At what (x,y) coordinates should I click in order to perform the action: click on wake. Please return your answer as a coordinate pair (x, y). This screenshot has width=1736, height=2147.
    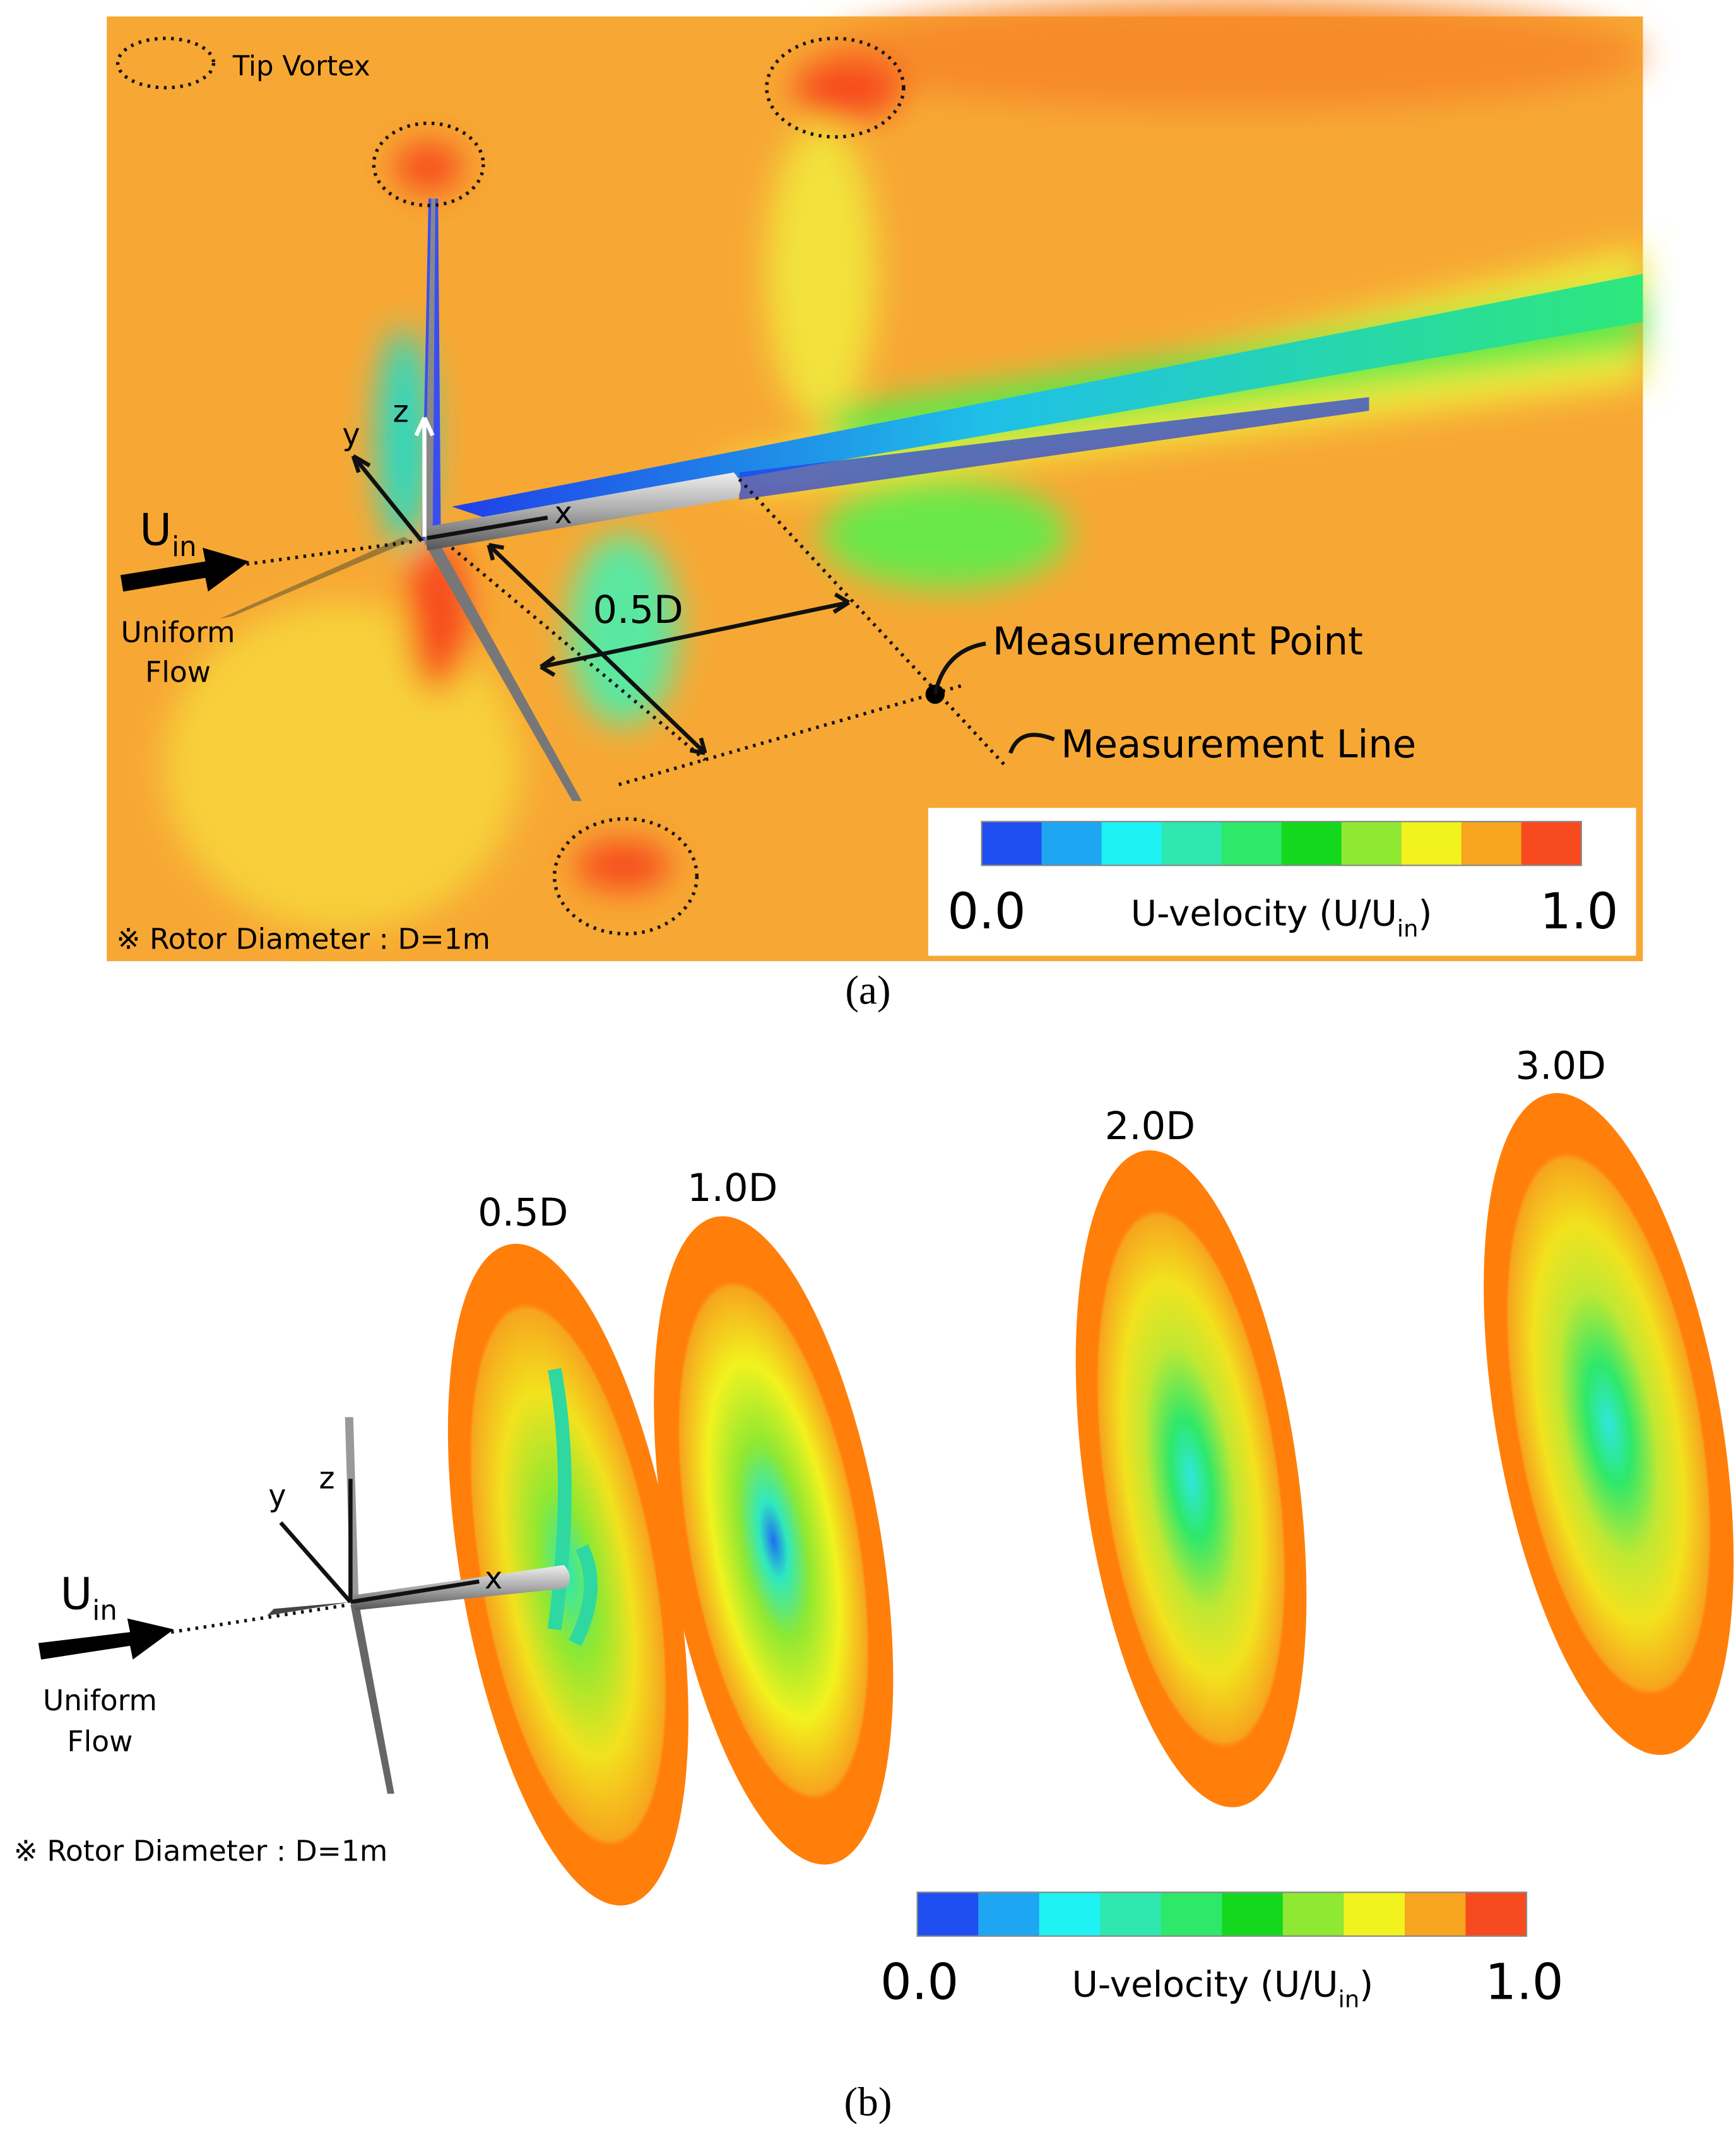
    Looking at the image, I should click on (1047, 397).